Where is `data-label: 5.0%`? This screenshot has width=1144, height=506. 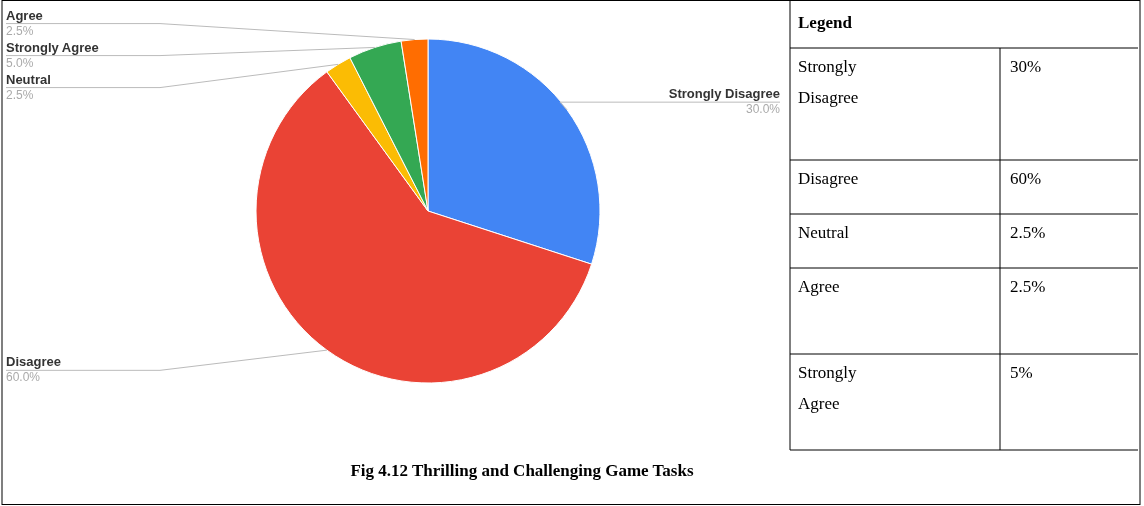
data-label: 5.0% is located at coordinates (20, 62).